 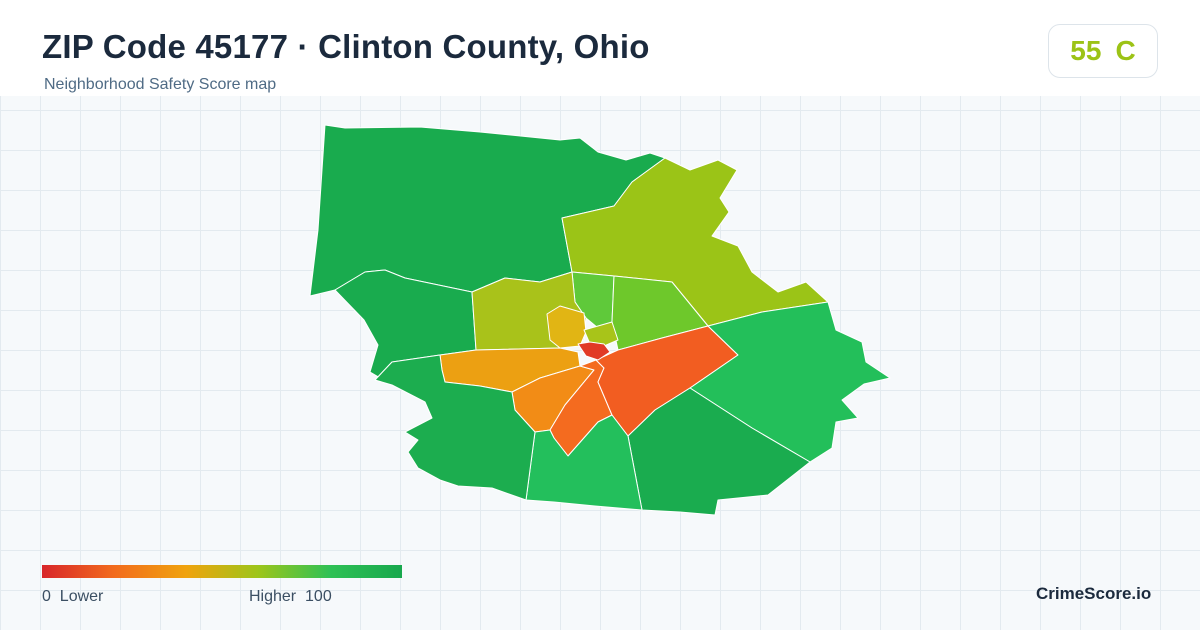 What do you see at coordinates (46, 596) in the screenshot?
I see `legend-min-value: 0` at bounding box center [46, 596].